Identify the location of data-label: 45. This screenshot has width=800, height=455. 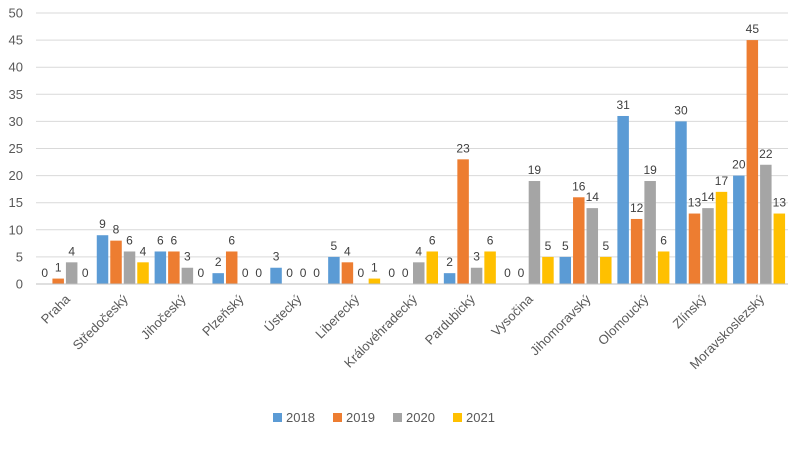
(753, 29).